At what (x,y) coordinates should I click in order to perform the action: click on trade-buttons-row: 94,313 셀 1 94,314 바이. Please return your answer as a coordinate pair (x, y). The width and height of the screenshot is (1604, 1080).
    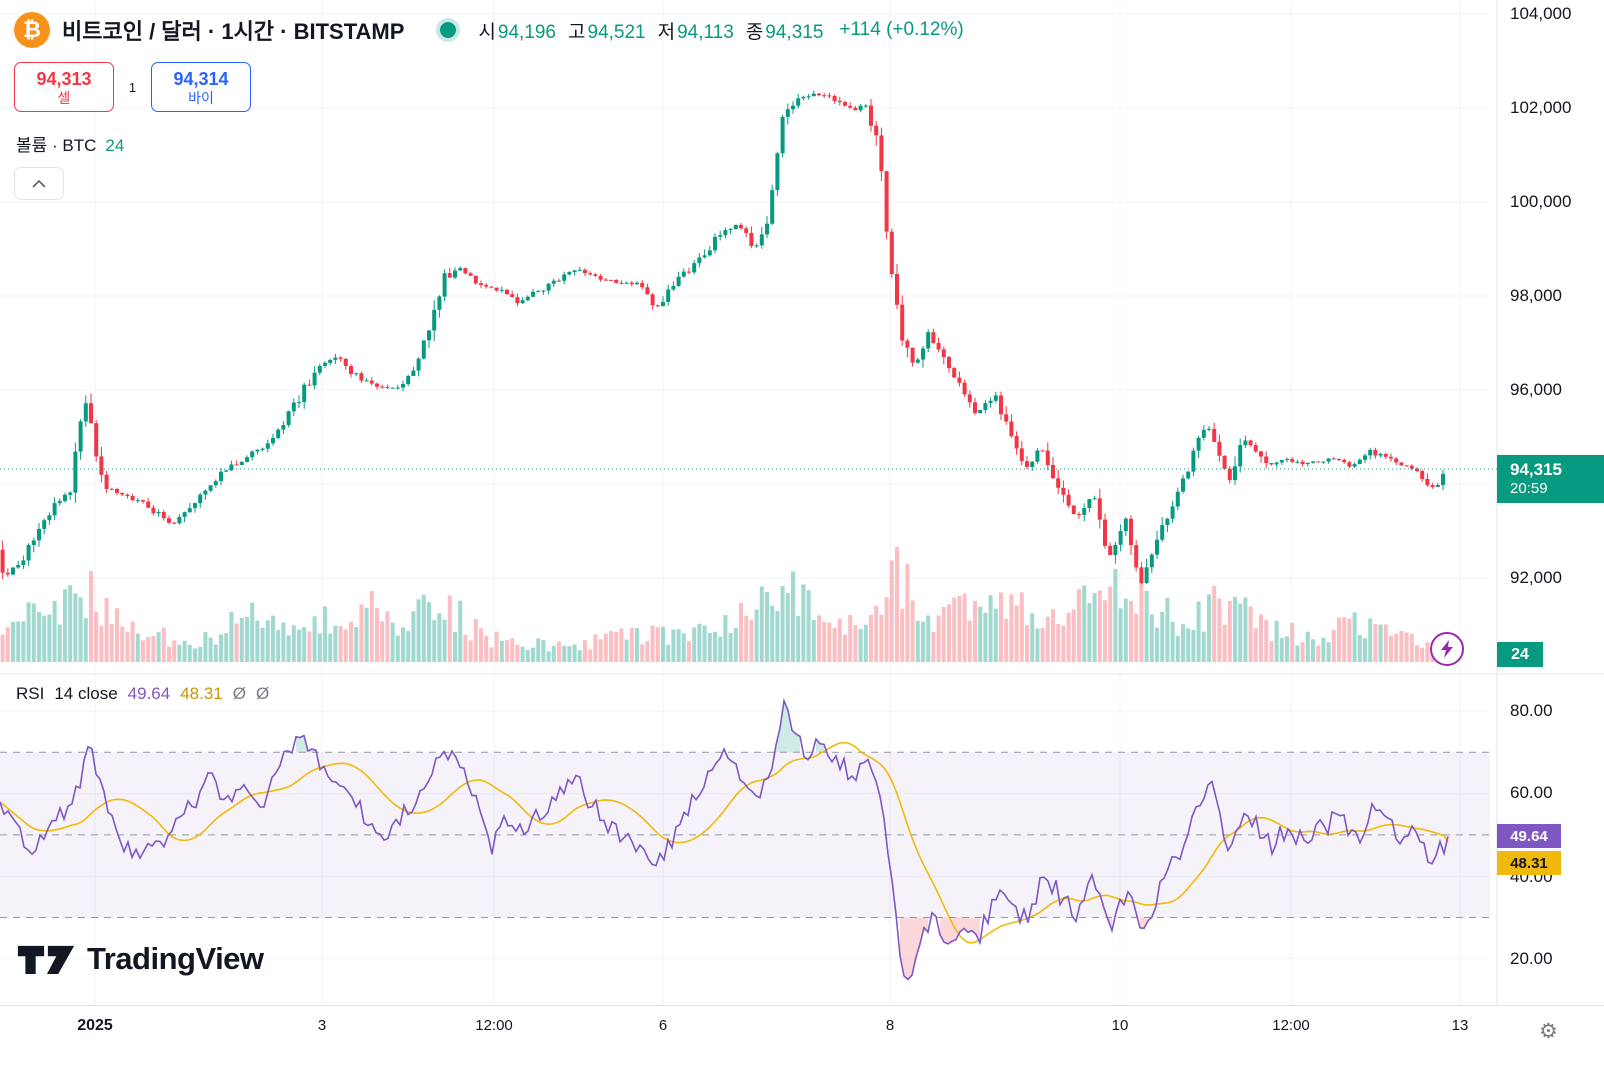
    Looking at the image, I should click on (132, 87).